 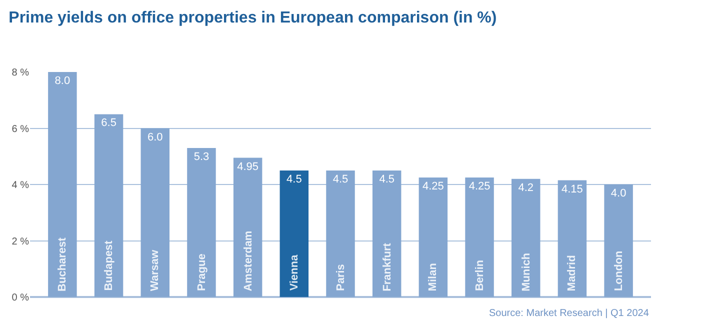 What do you see at coordinates (619, 271) in the screenshot?
I see `x-tick-label: London` at bounding box center [619, 271].